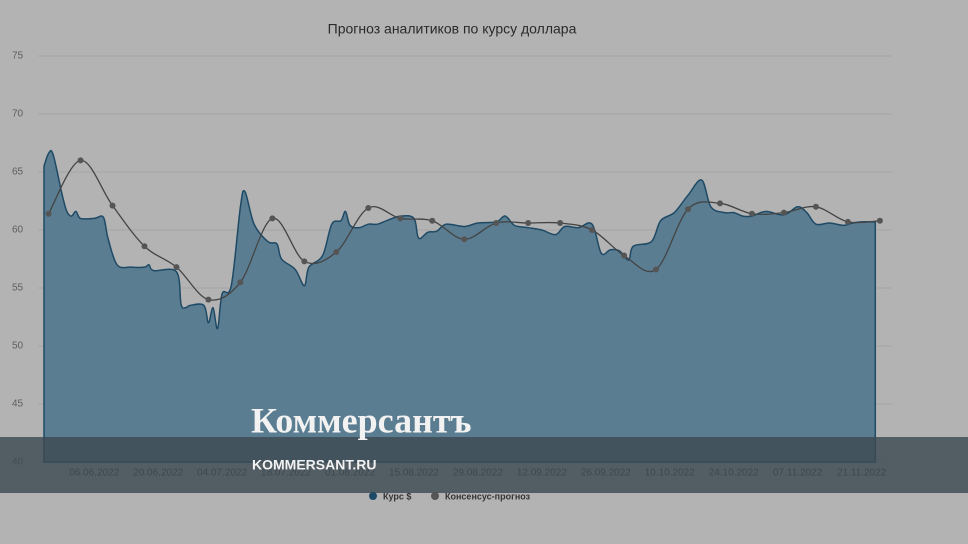 The image size is (968, 544). What do you see at coordinates (18, 346) in the screenshot?
I see `y-tick-label: 50` at bounding box center [18, 346].